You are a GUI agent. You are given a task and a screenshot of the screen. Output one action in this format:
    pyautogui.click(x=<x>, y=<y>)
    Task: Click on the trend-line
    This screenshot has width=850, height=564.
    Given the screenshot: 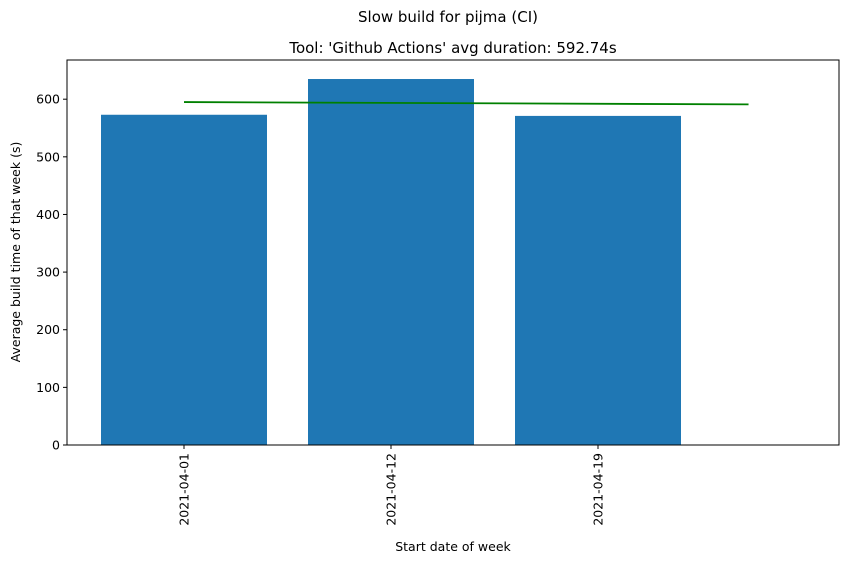 What is the action you would take?
    pyautogui.click(x=466, y=103)
    